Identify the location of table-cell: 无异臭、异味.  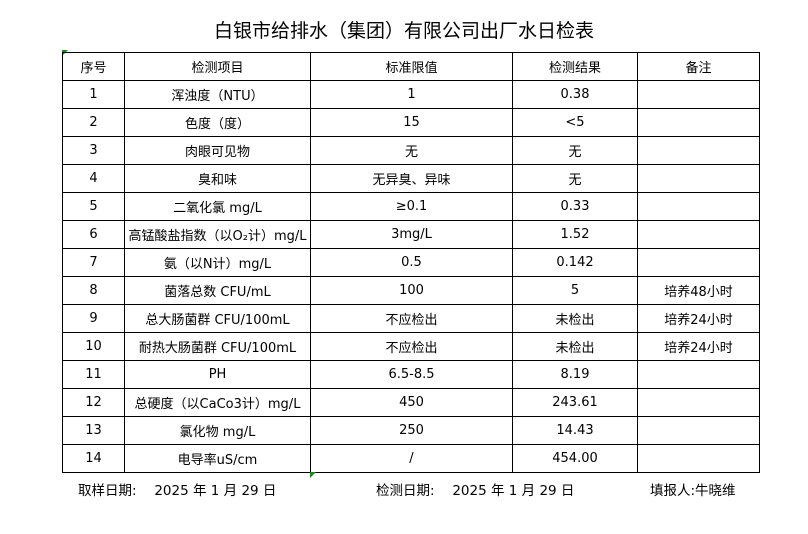
(411, 178).